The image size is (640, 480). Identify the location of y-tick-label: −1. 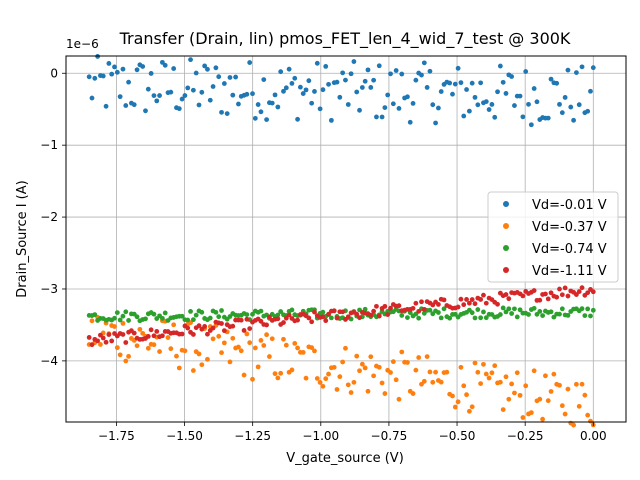
(49, 145).